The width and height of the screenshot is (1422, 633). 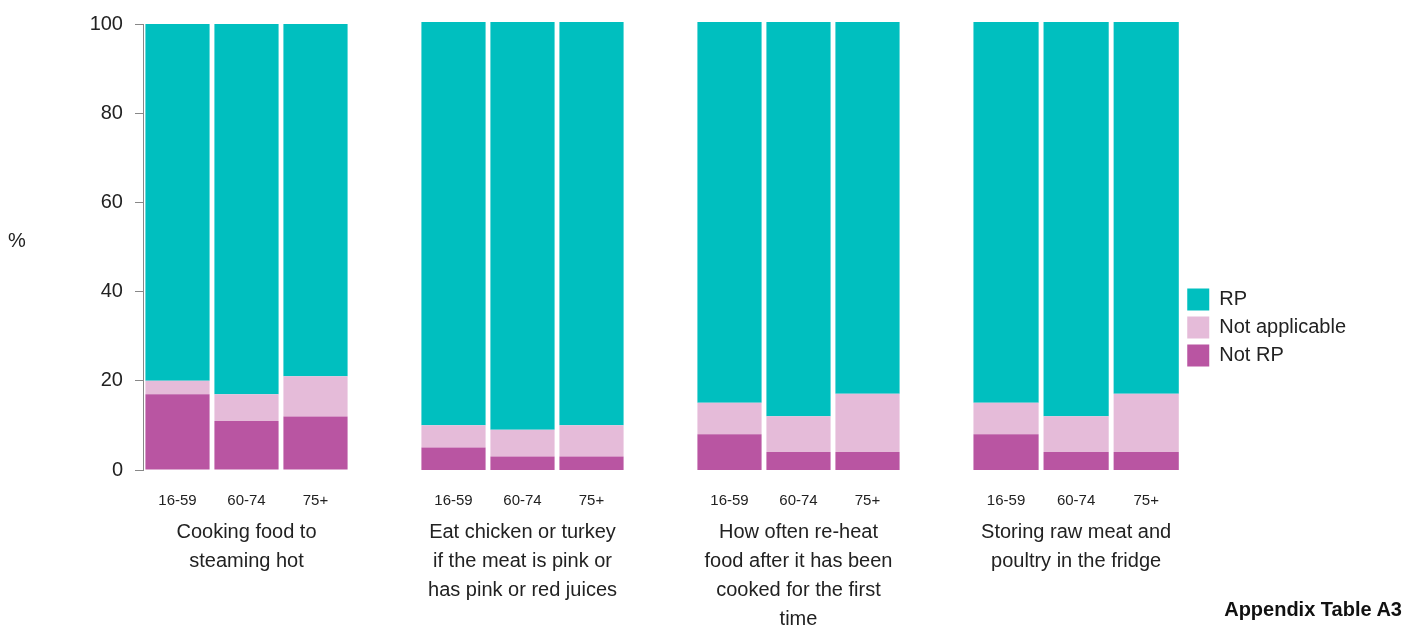 What do you see at coordinates (1313, 609) in the screenshot?
I see `text: Appendix Table A3` at bounding box center [1313, 609].